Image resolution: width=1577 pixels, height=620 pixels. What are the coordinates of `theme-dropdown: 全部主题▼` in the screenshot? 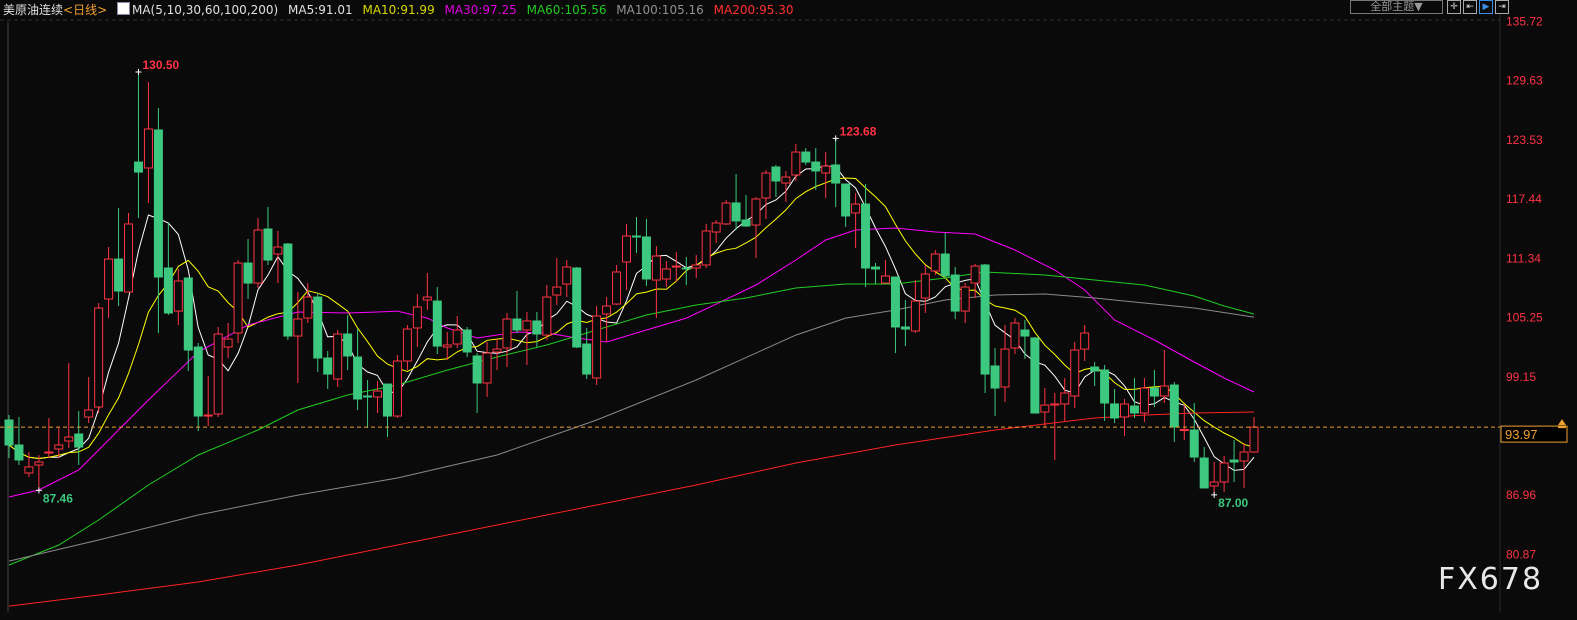 It's located at (1396, 7).